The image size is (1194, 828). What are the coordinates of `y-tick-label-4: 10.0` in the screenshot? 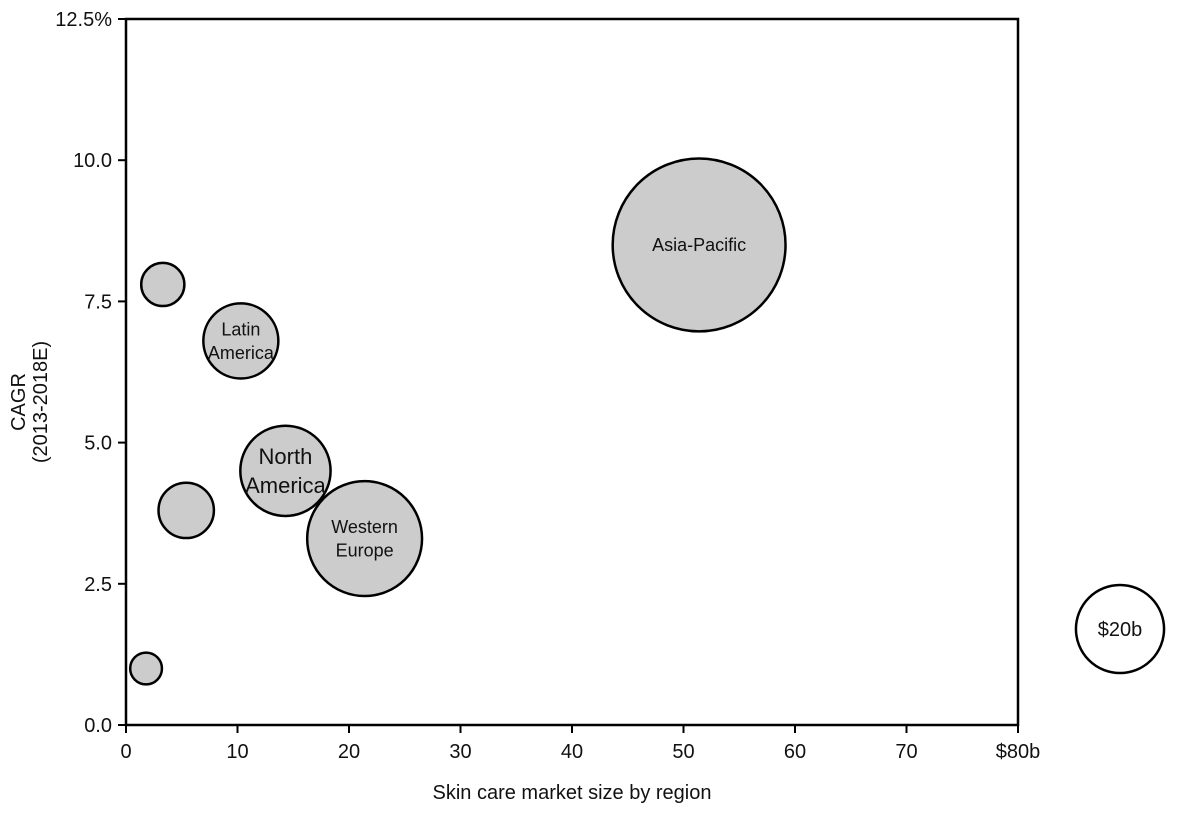 It's located at (92, 161).